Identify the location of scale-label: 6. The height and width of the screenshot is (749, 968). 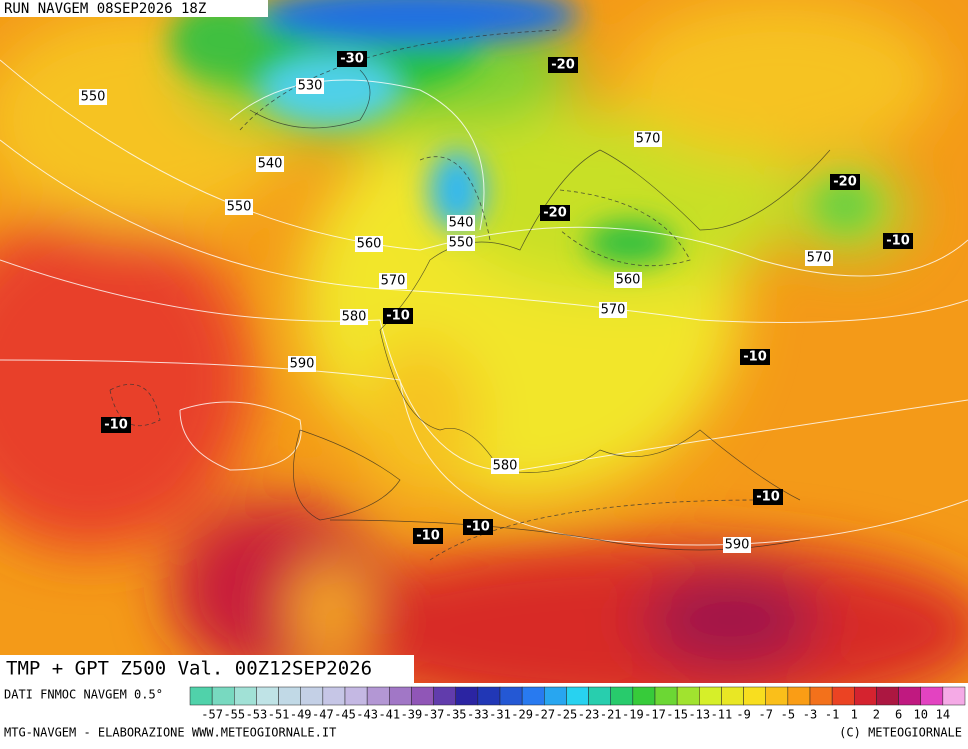
(898, 715).